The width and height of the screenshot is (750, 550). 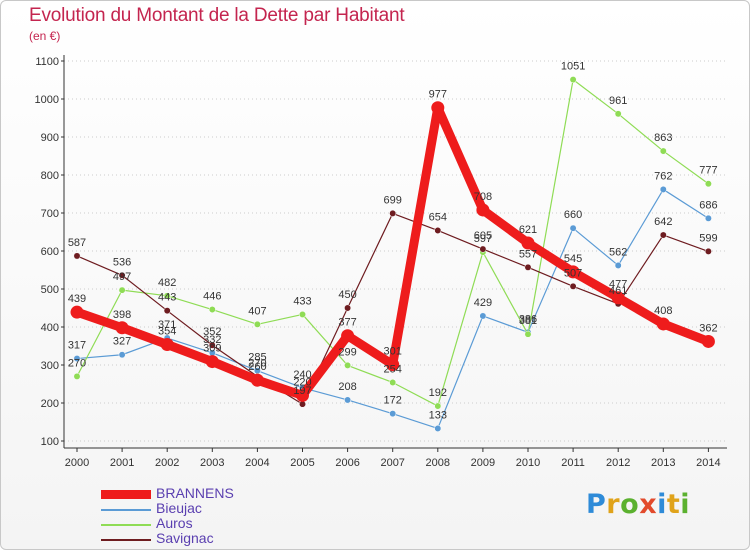 I want to click on x-tick-label: 2011, so click(x=573, y=463).